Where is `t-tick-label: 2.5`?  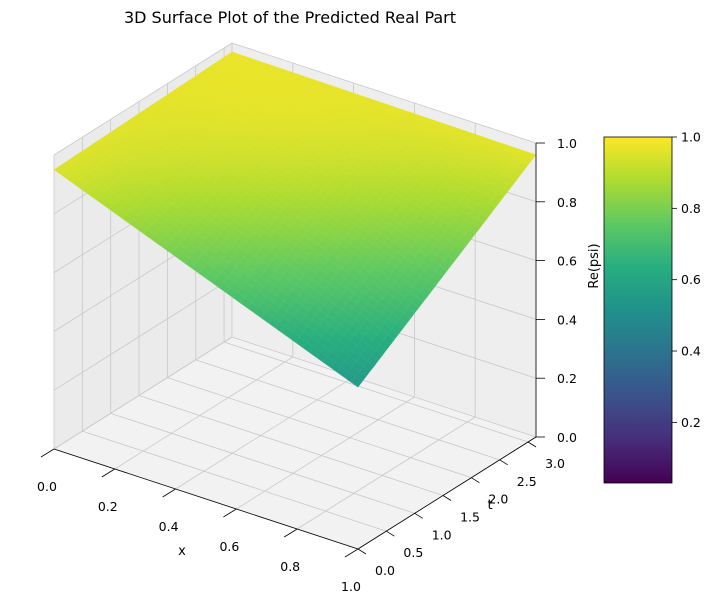 t-tick-label: 2.5 is located at coordinates (527, 481).